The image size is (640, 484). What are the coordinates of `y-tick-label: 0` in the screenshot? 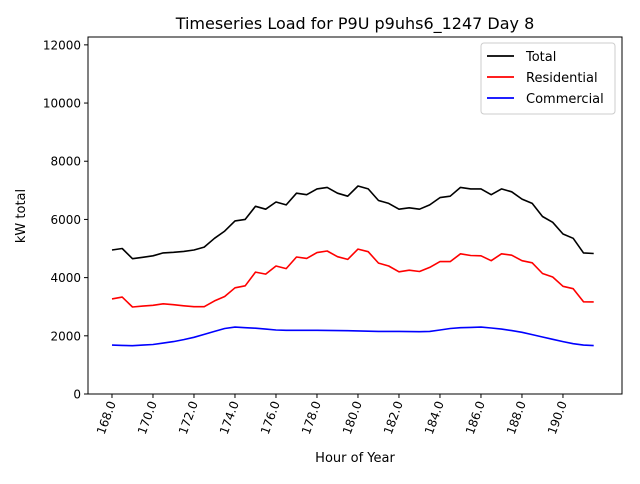 It's located at (77, 395).